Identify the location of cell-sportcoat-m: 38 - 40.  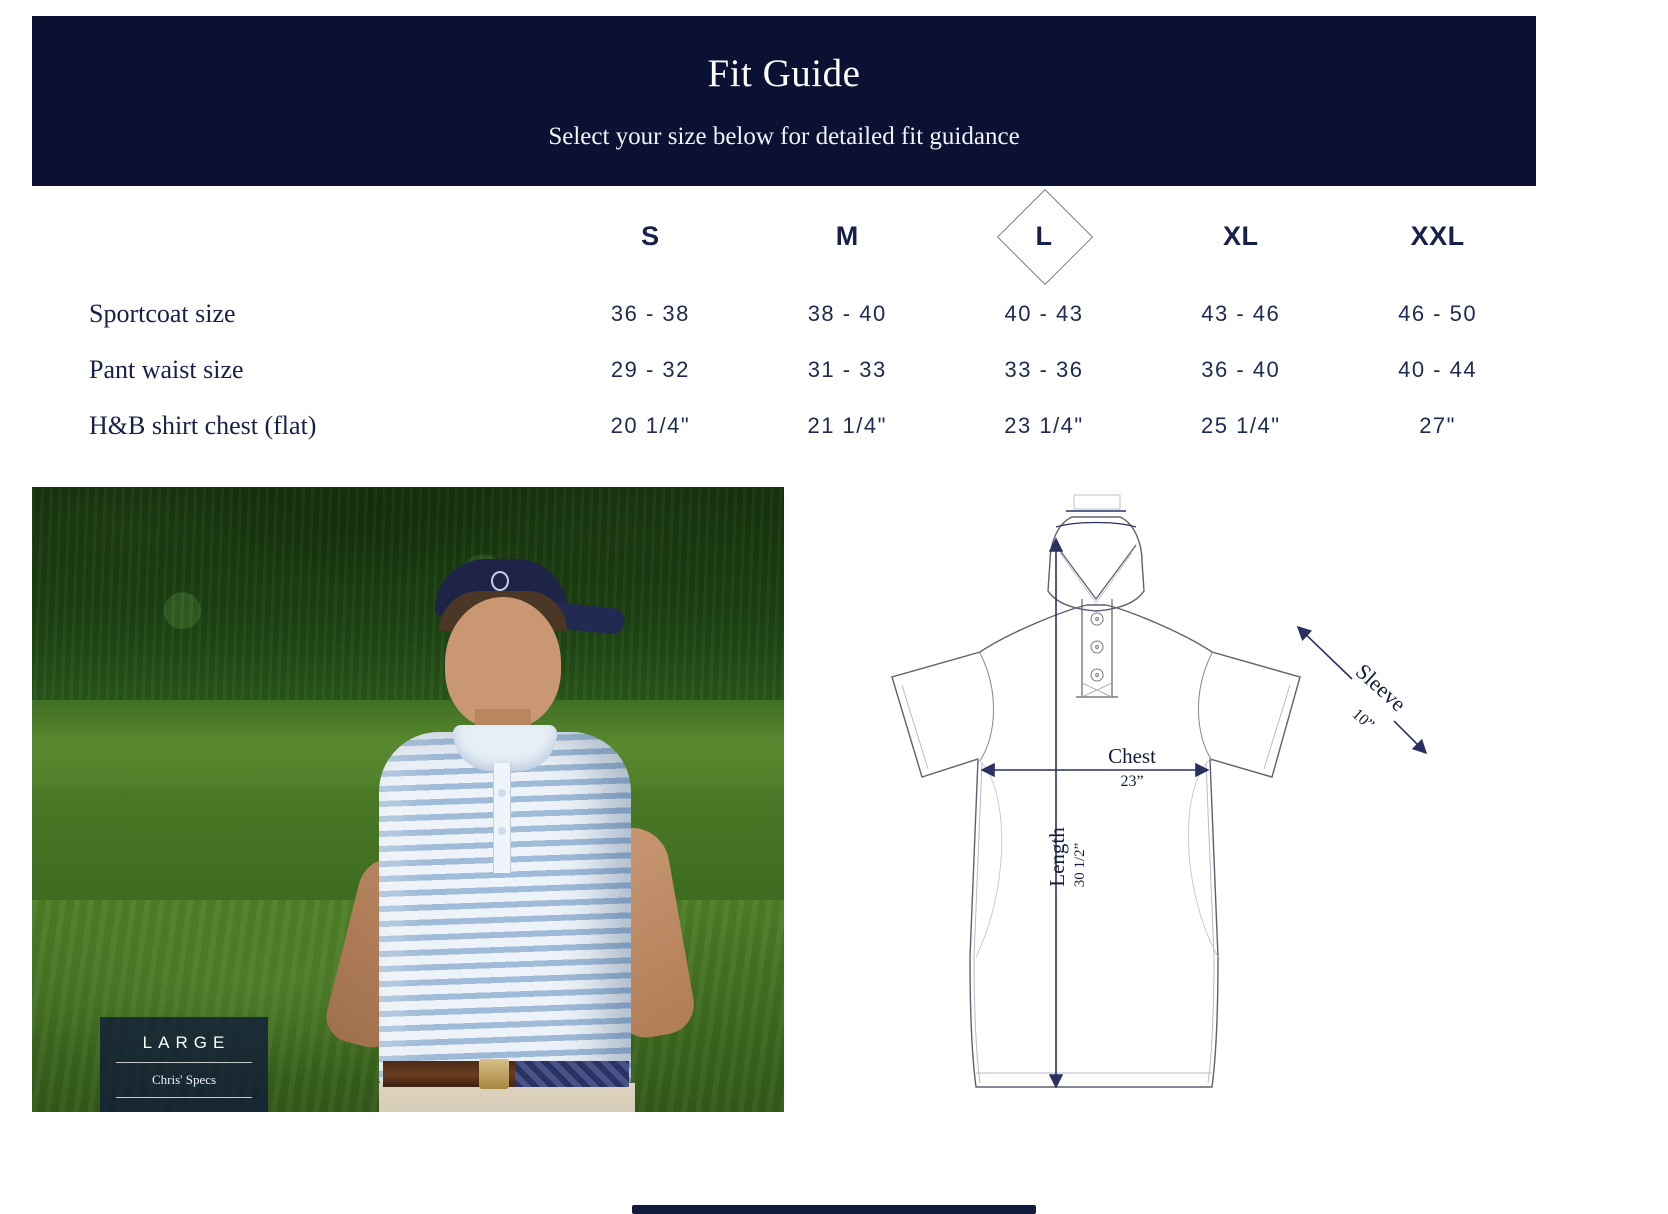
(847, 313).